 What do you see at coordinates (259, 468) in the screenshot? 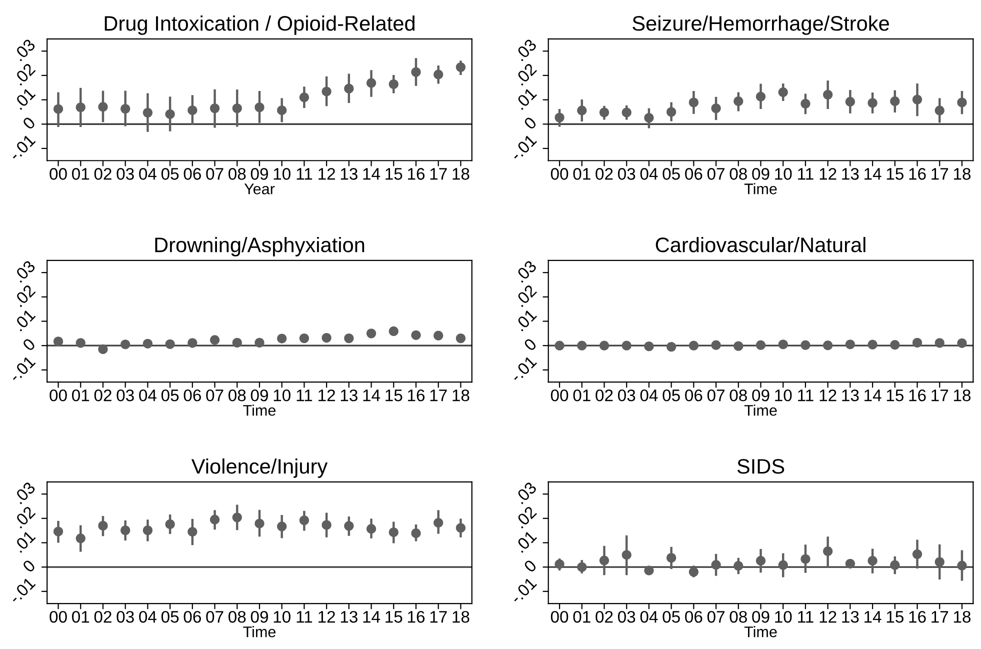
I see `chart-title: Violence/Injury` at bounding box center [259, 468].